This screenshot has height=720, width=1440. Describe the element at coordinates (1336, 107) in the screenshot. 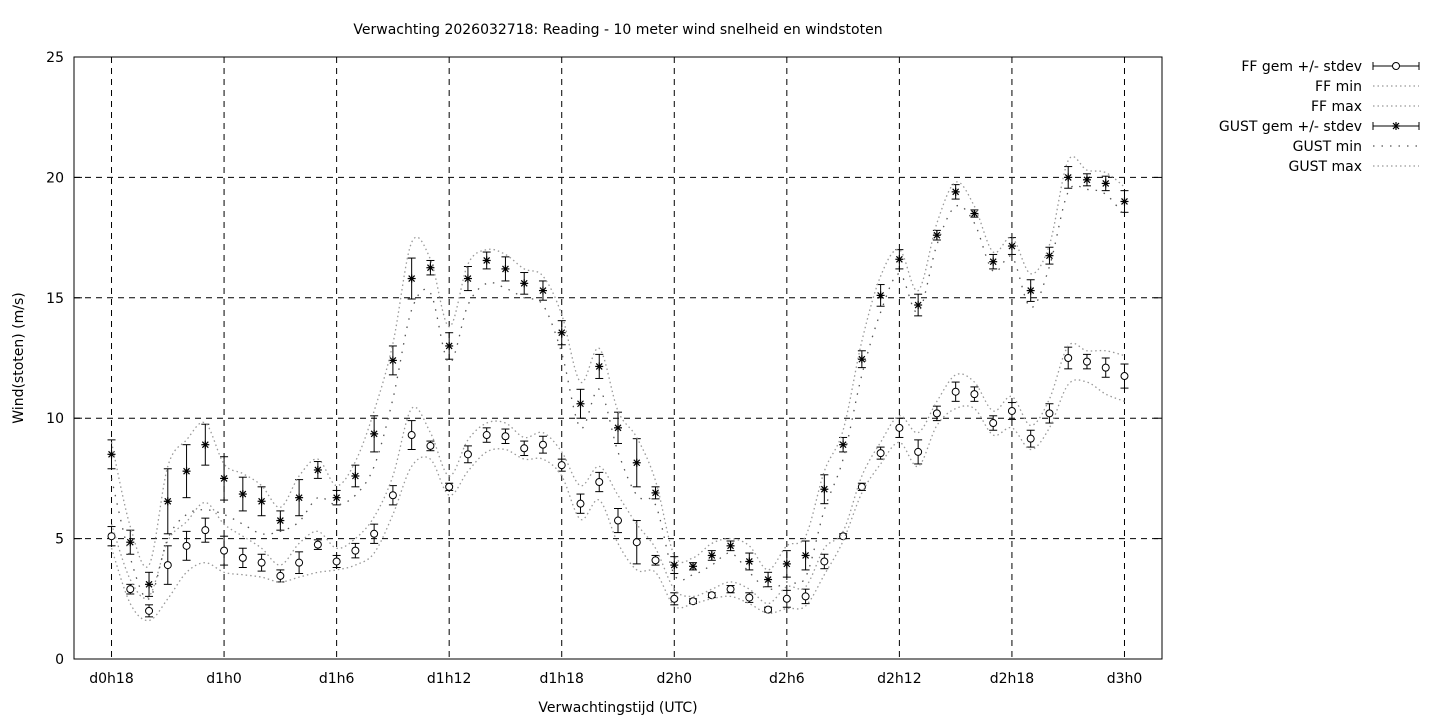

I see `legend-label: FF max` at that location.